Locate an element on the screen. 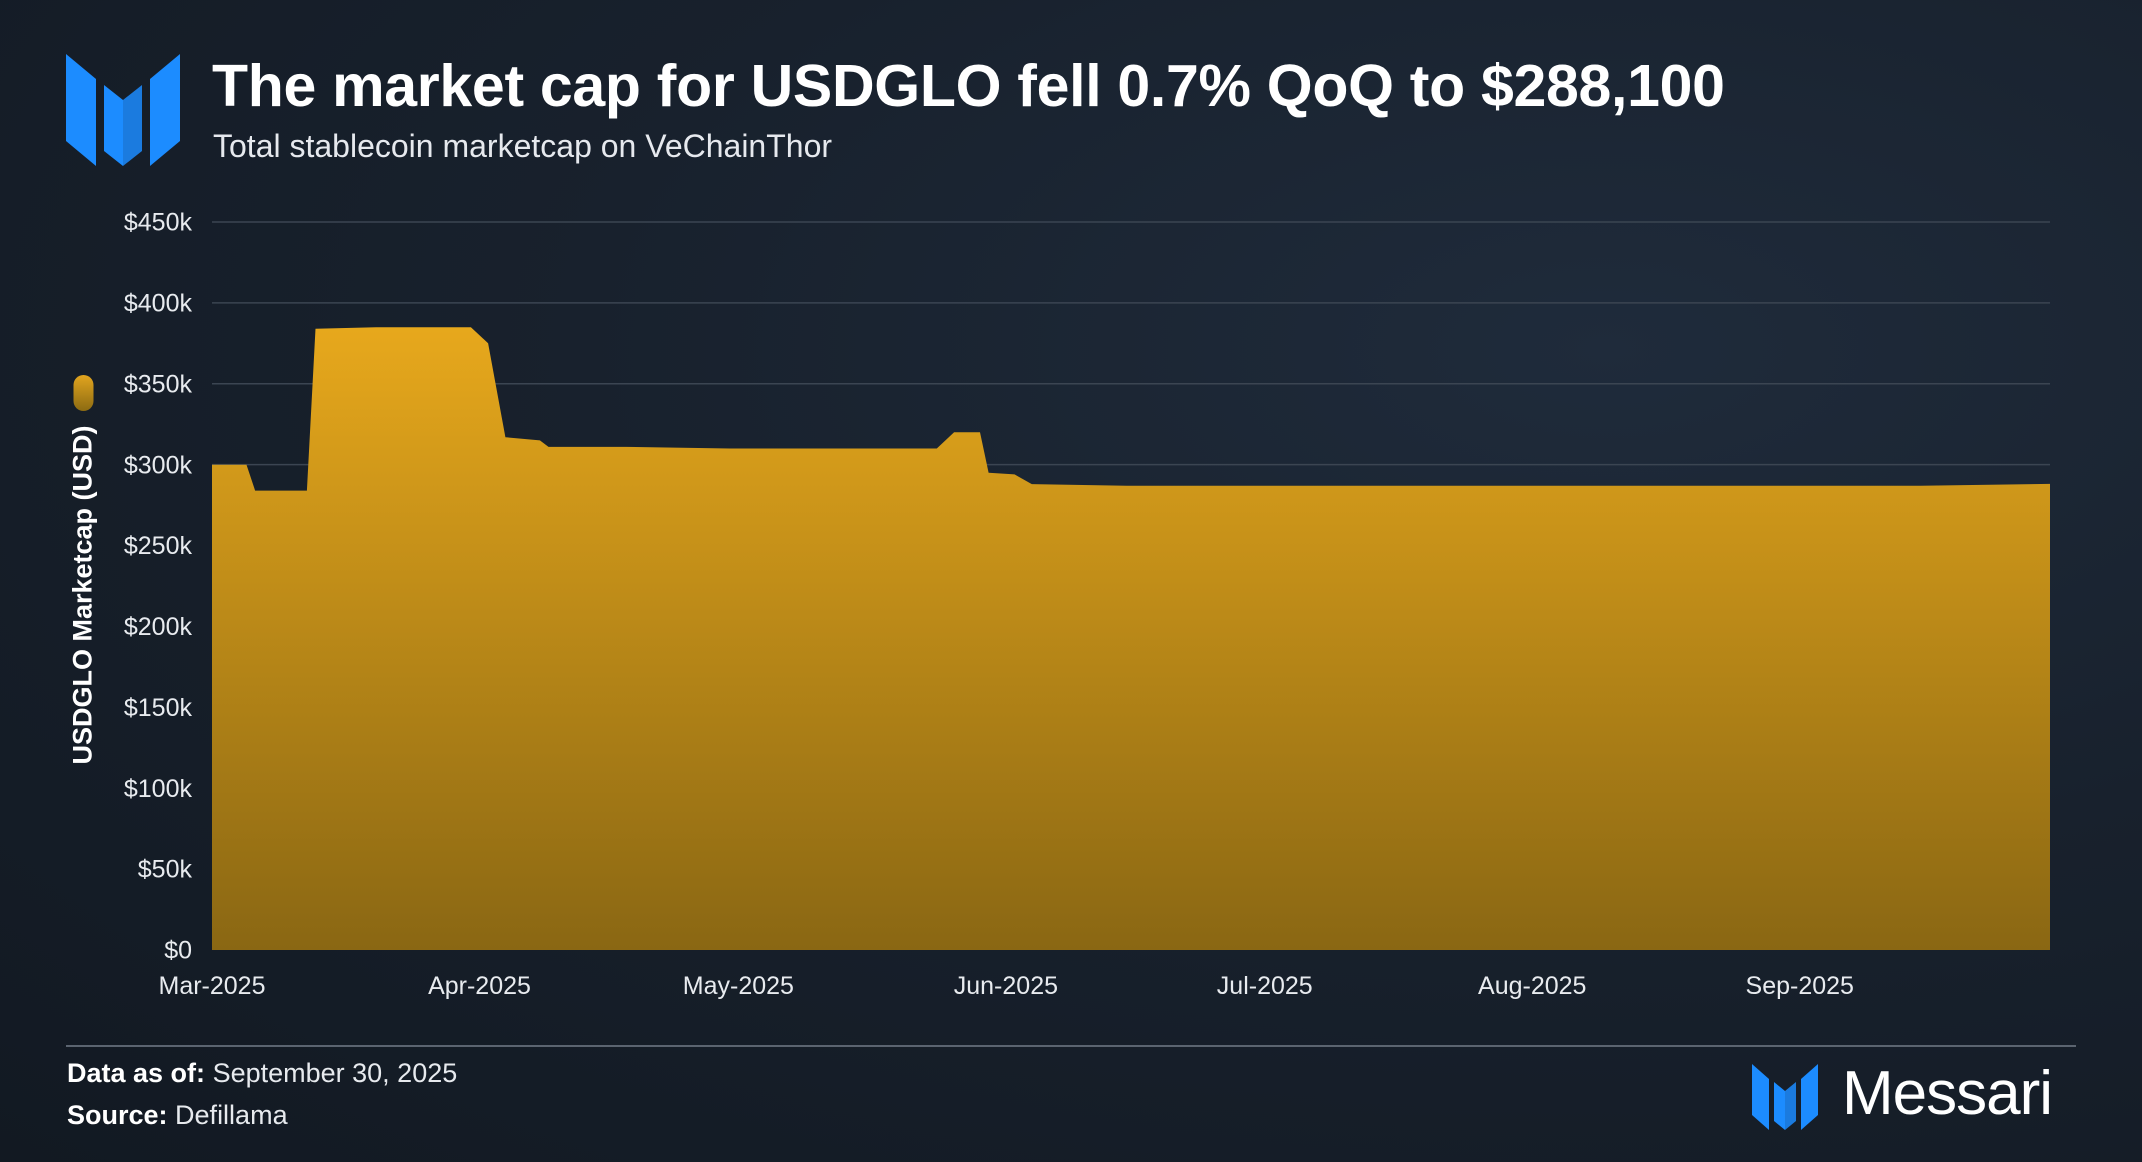  x-tick-label: Mar-2025 is located at coordinates (212, 986).